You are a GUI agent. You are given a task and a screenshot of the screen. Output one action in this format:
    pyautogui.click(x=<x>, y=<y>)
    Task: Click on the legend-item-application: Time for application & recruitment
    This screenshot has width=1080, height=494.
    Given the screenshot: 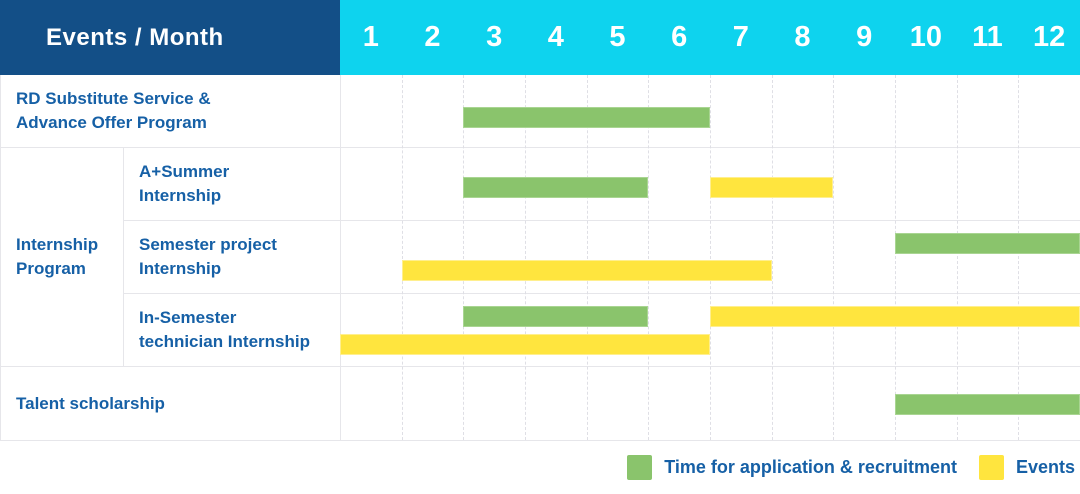 What is the action you would take?
    pyautogui.click(x=792, y=467)
    